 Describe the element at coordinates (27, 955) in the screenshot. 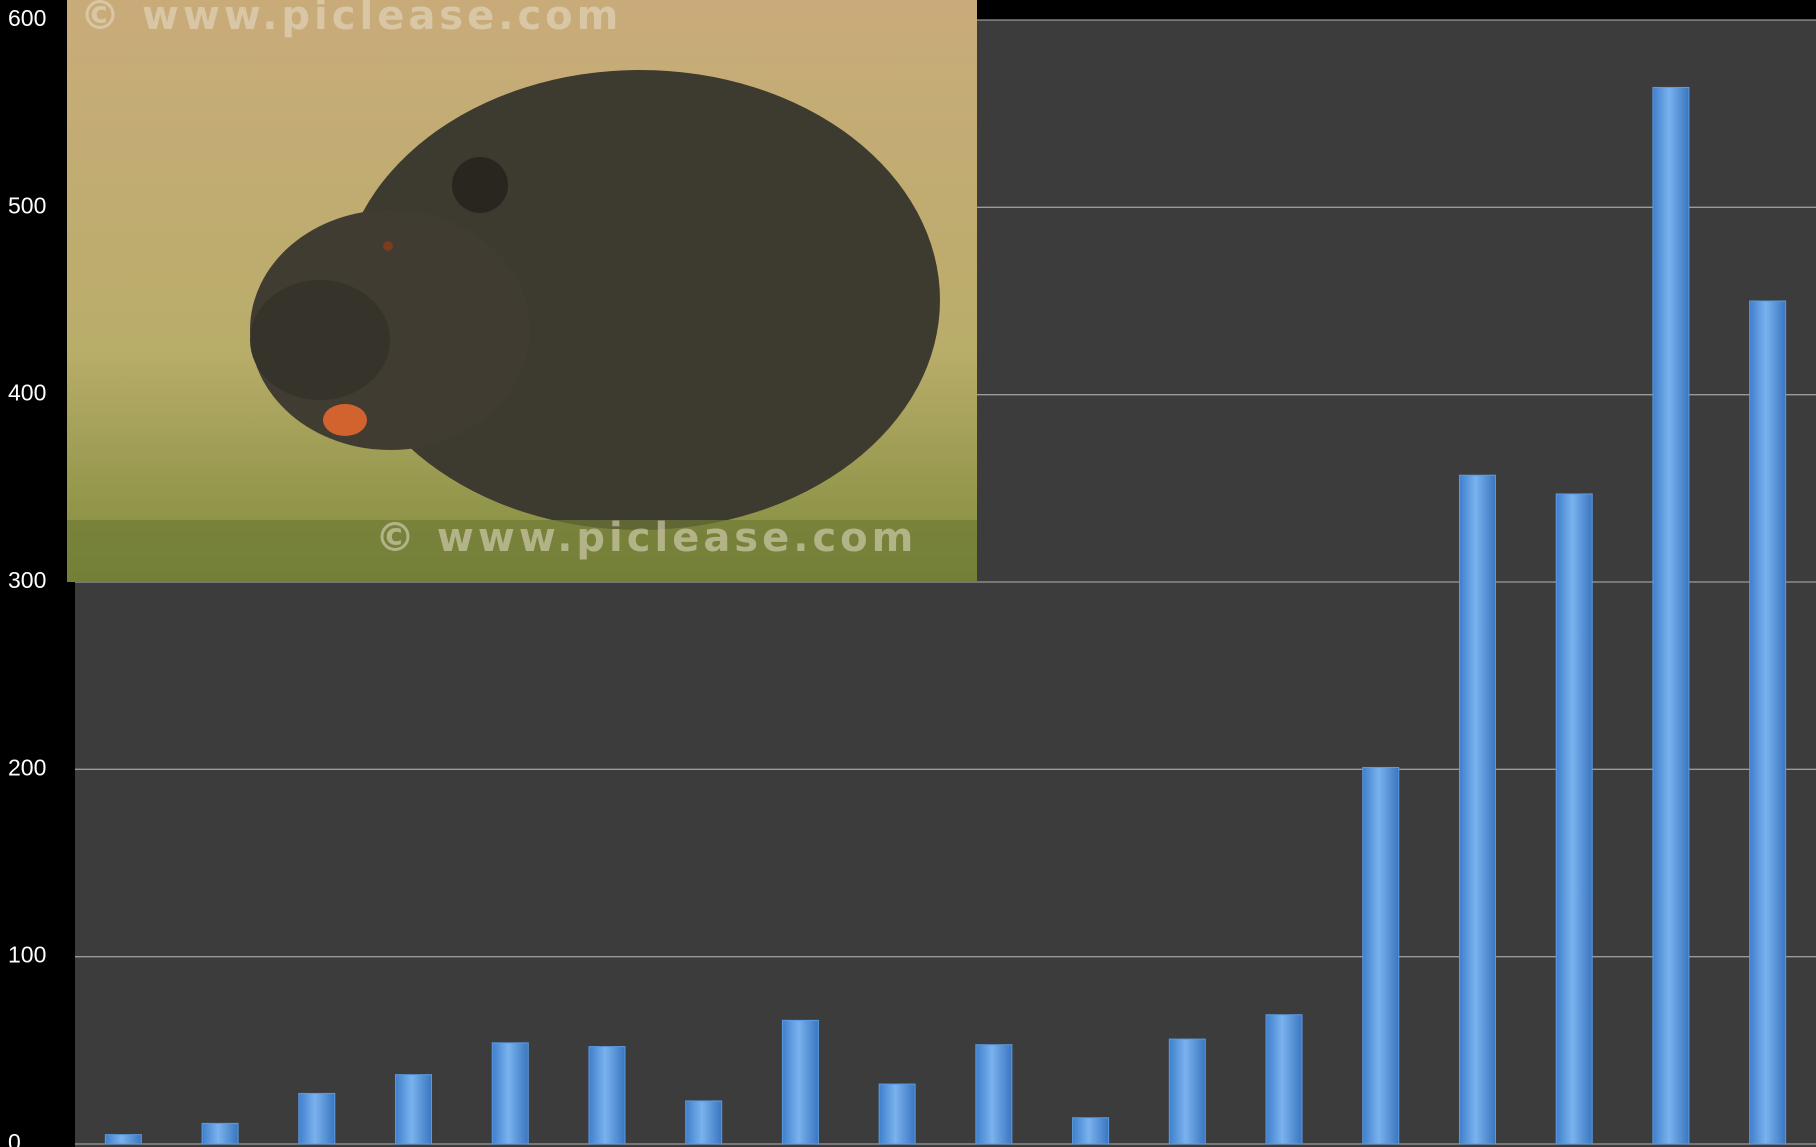

I see `y-tick-label: 100` at that location.